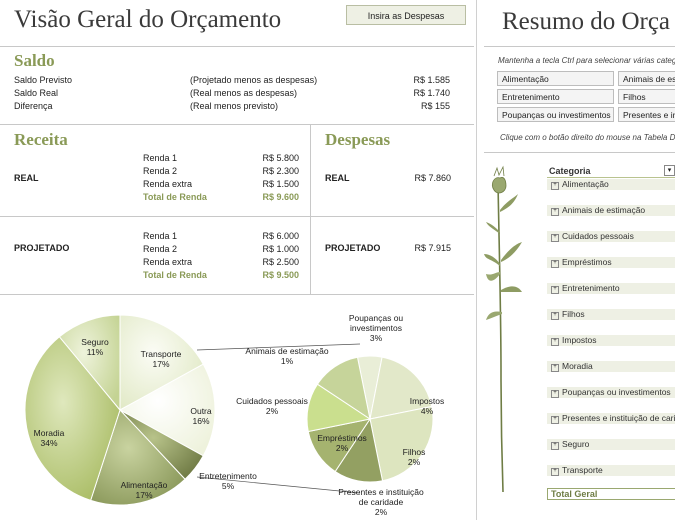  I want to click on slice-label-filhos: Filhos 2%, so click(414, 457).